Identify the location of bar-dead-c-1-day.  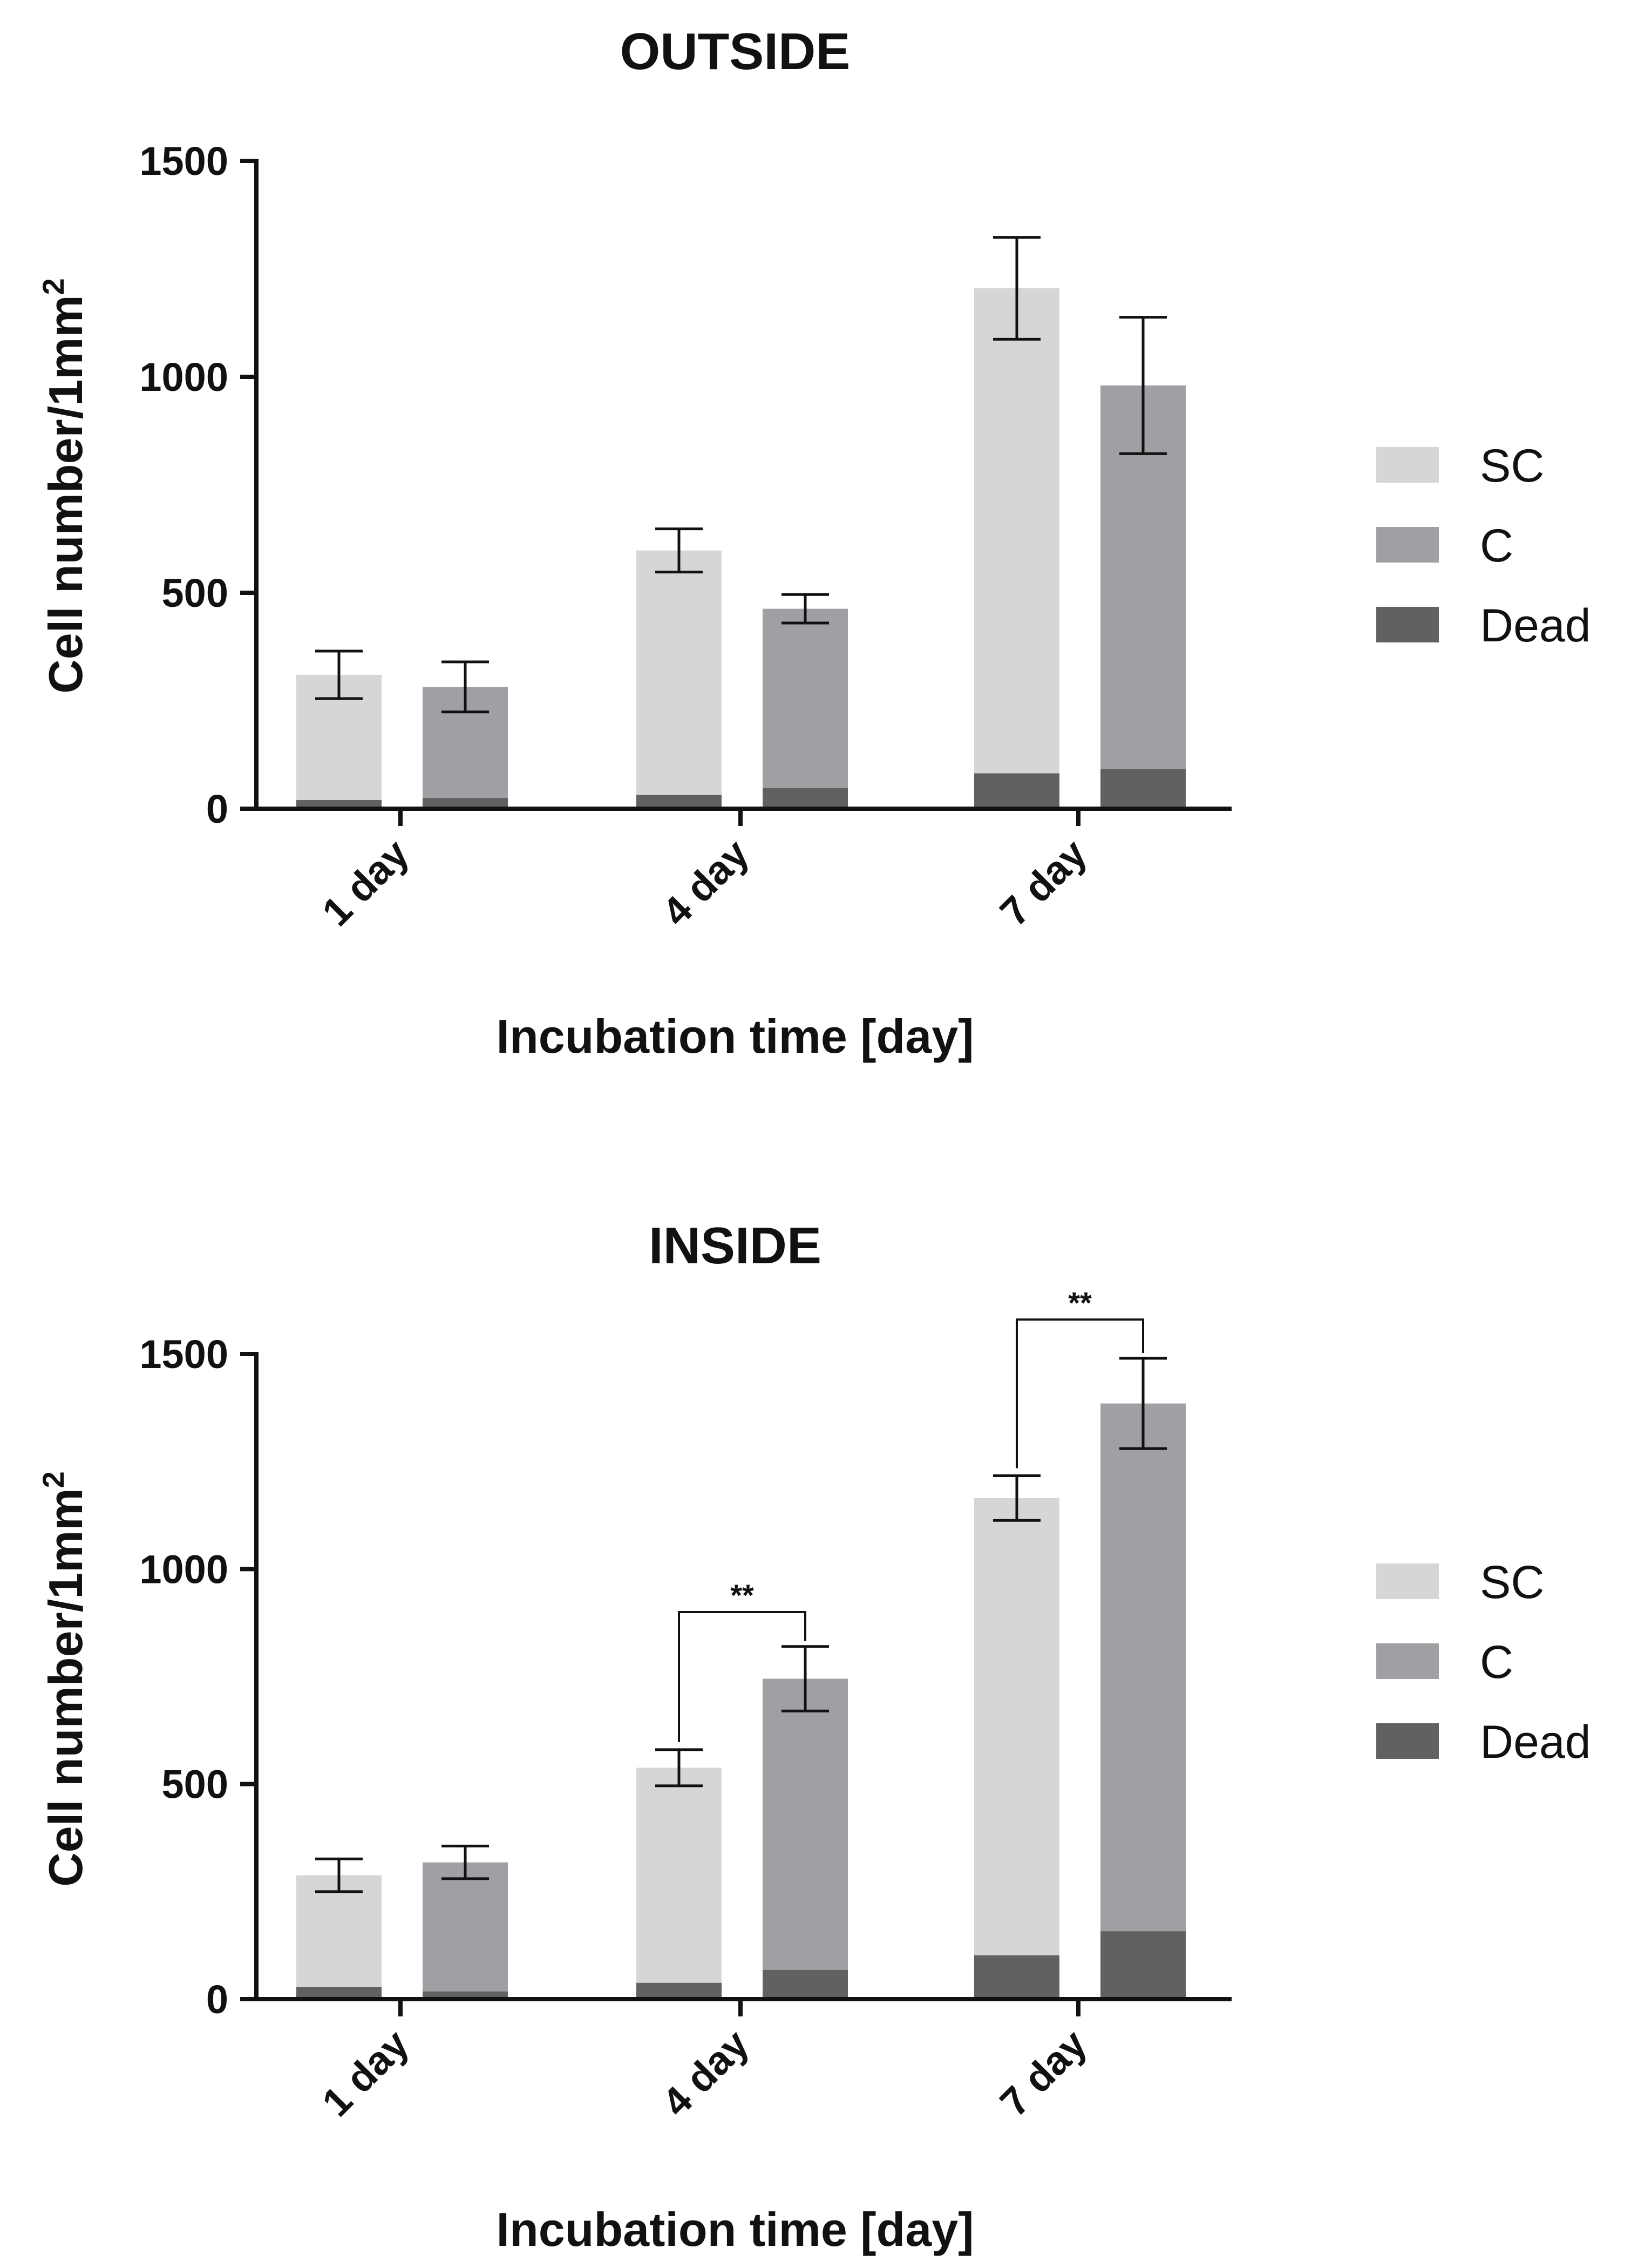
(465, 803).